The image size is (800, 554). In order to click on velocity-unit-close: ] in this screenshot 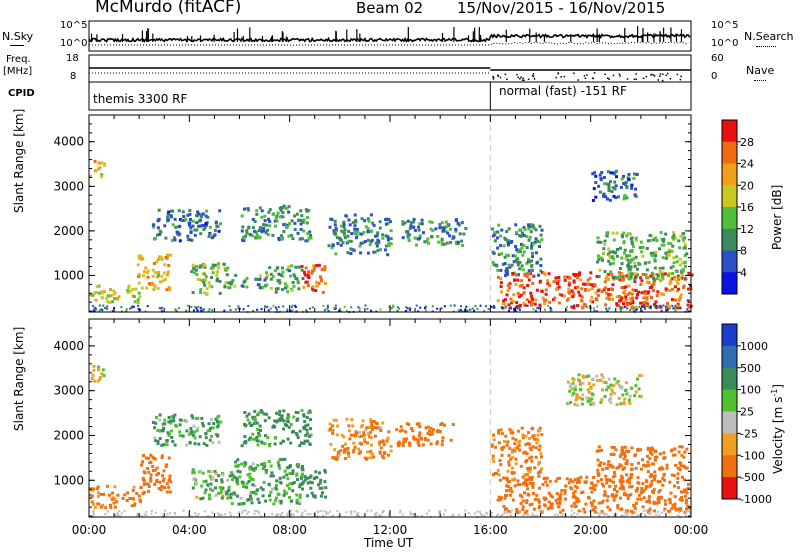, I will do `click(778, 386)`.